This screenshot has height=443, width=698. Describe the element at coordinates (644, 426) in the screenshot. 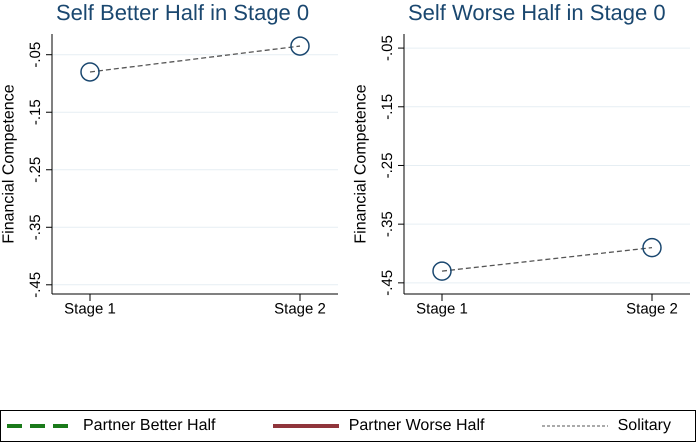

I see `legend-label: Solitary` at that location.